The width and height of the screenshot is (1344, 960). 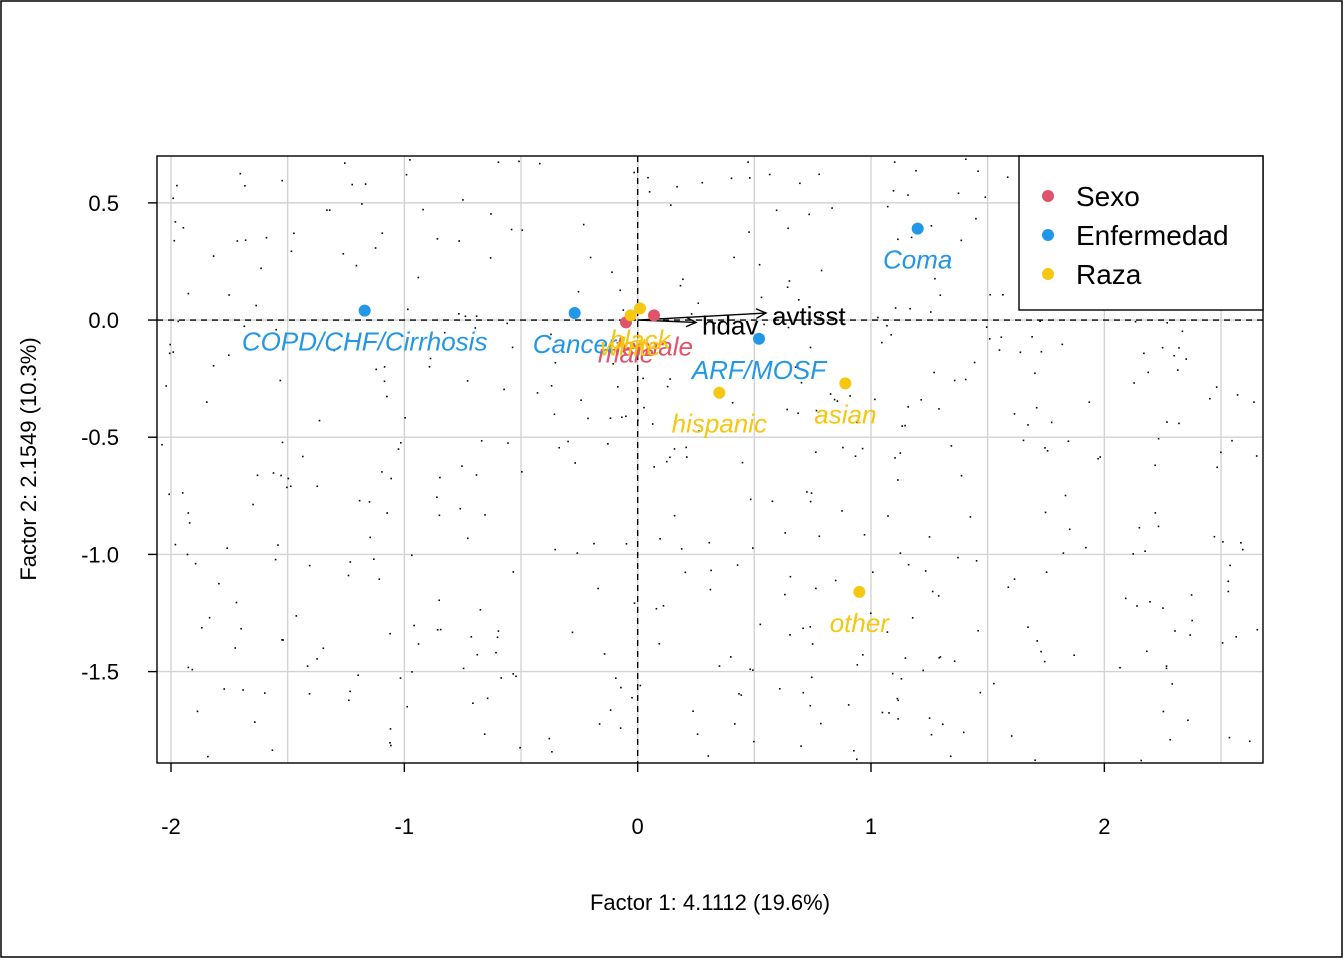 I want to click on y-tick-label: -1.5, so click(x=100, y=672).